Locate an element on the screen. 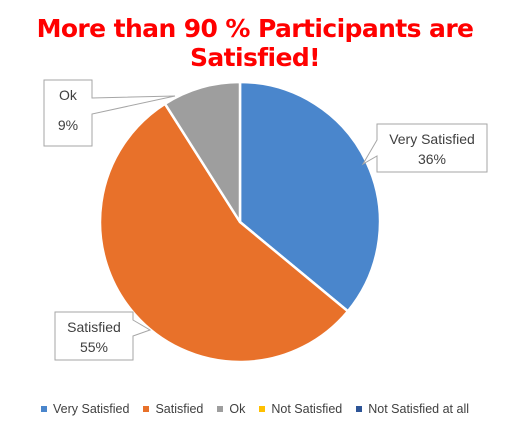  legend-item-not-satisfied-at-all: Not Satisfied at all is located at coordinates (412, 409).